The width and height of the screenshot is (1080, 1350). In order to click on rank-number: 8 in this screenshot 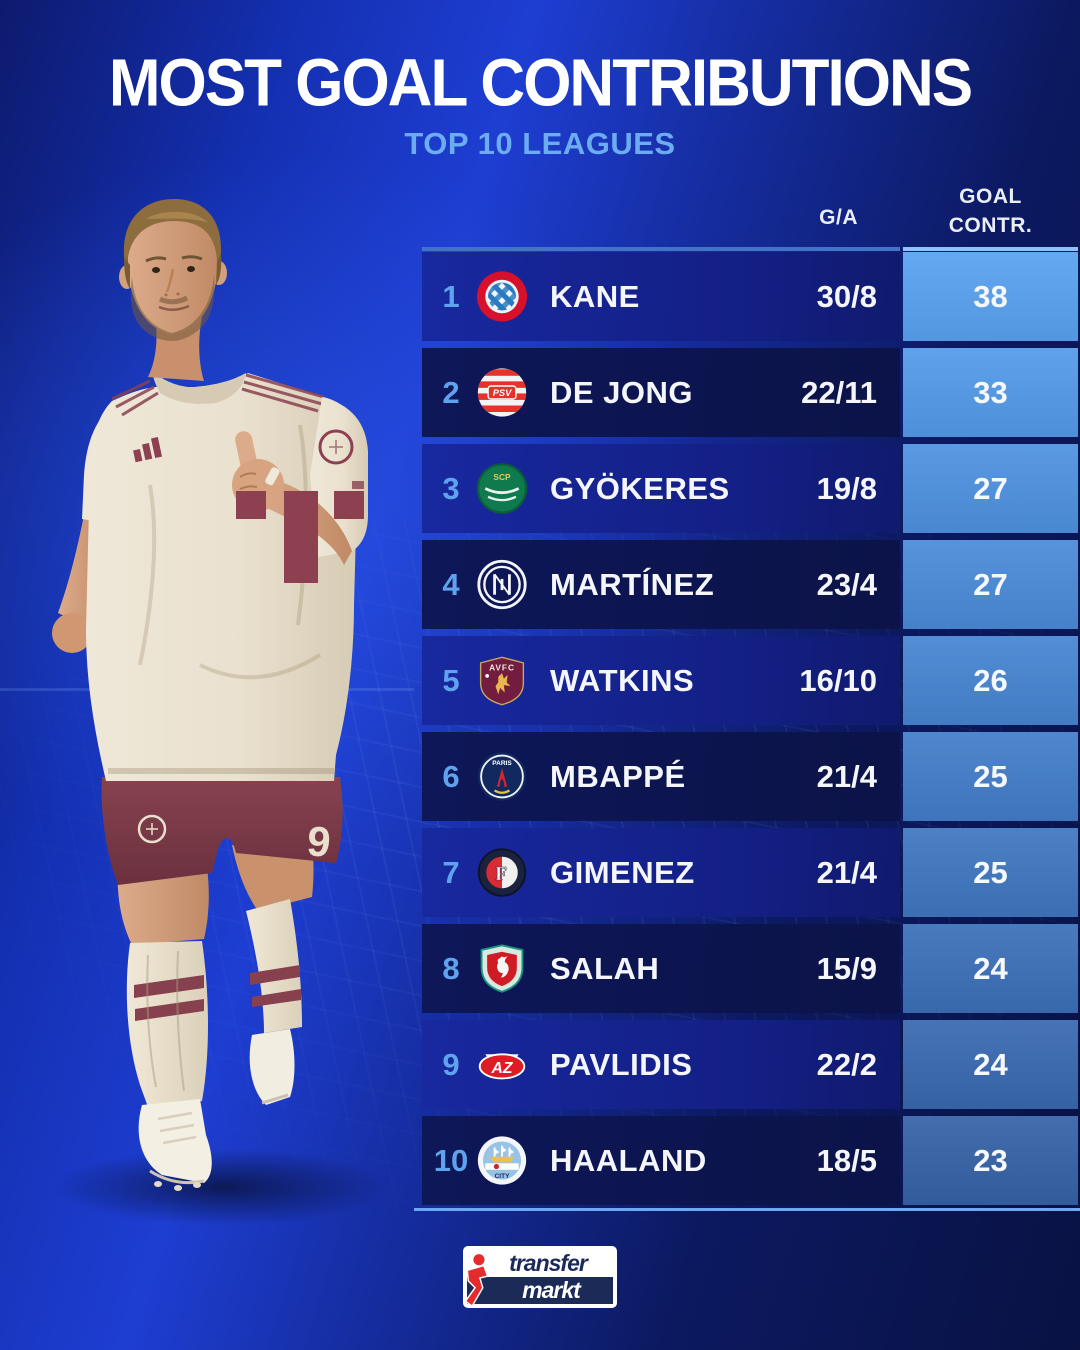, I will do `click(451, 968)`.